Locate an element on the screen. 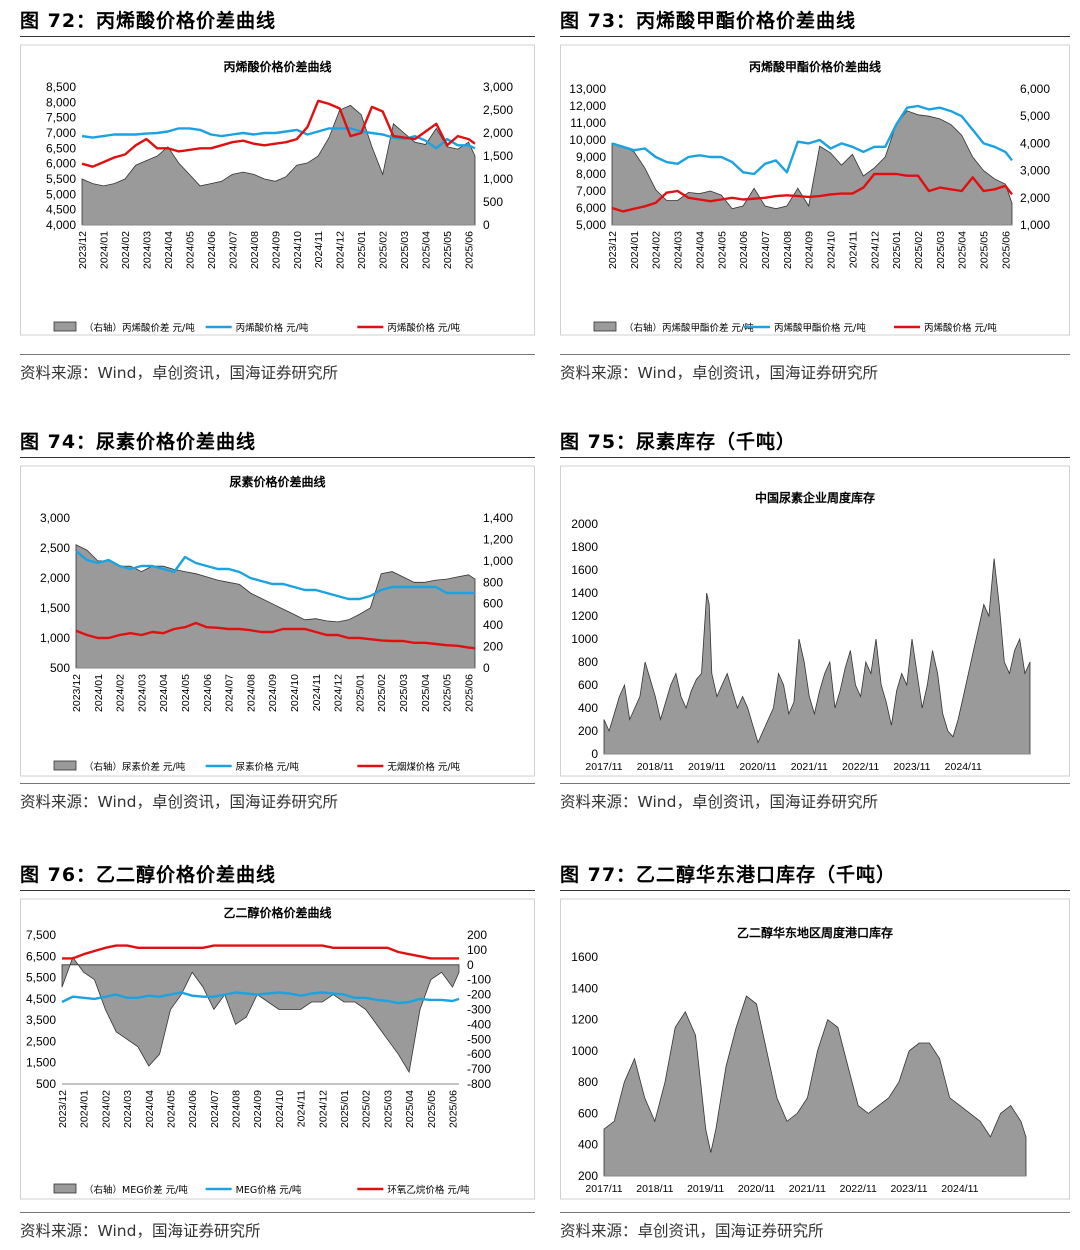 The height and width of the screenshot is (1250, 1080). right-axis-tick-label: 1,000 is located at coordinates (1035, 225).